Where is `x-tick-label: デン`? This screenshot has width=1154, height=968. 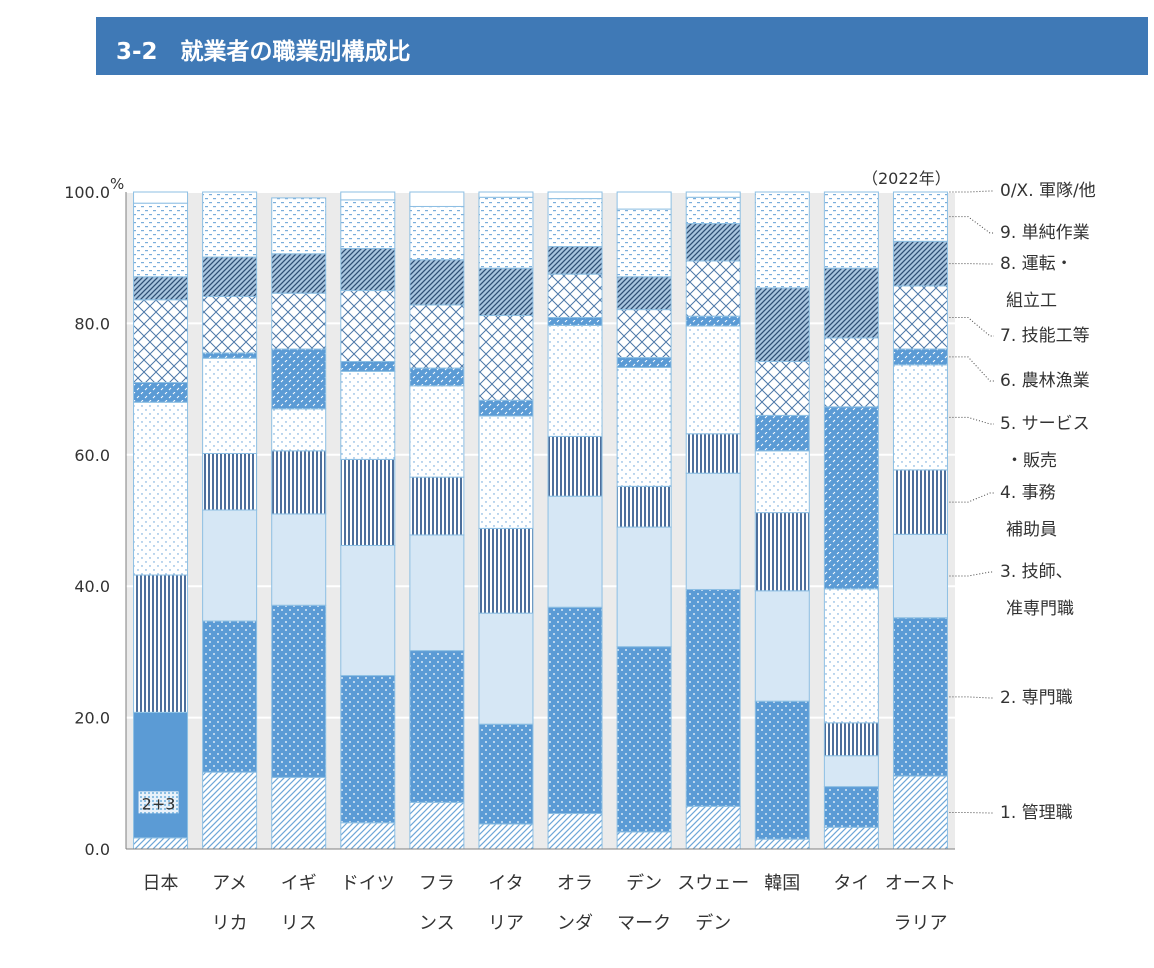
x-tick-label: デン is located at coordinates (713, 923).